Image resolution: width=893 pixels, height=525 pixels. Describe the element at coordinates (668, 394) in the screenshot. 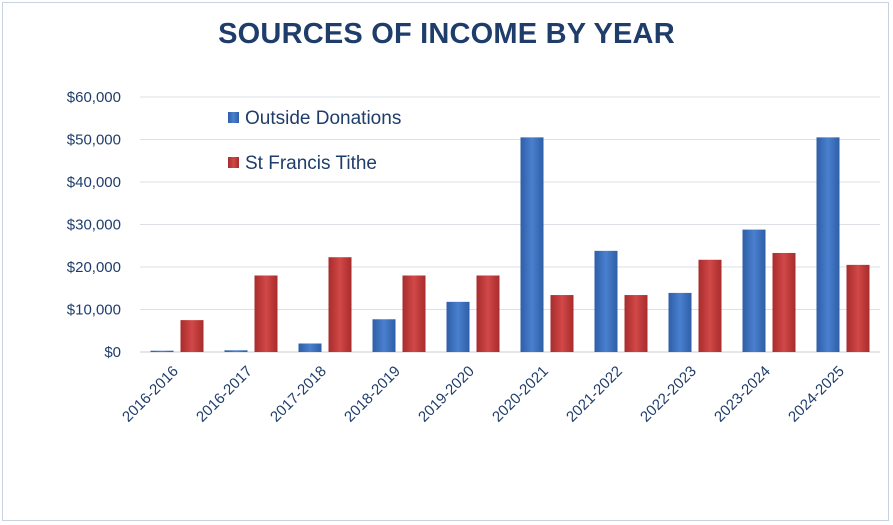

I see `x-tick-label: 2022-2023` at that location.